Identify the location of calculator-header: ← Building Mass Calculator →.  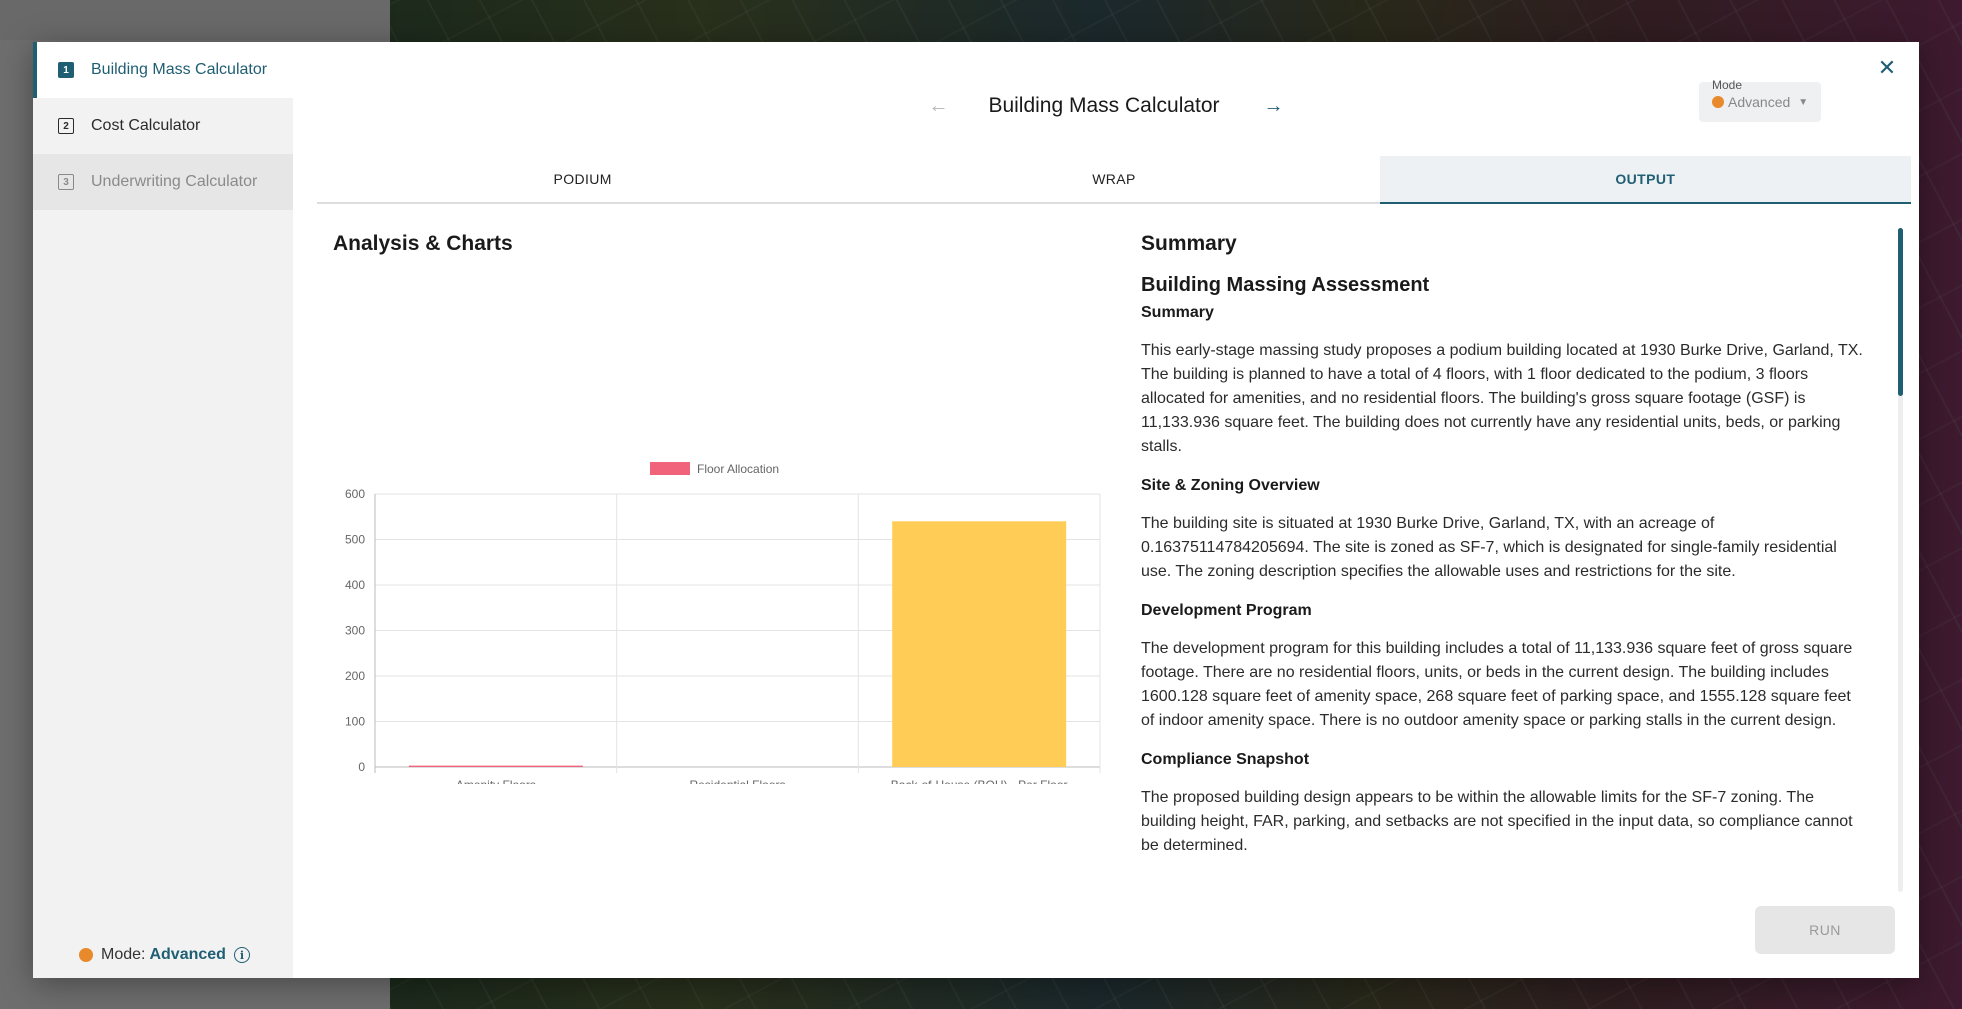
(1106, 106).